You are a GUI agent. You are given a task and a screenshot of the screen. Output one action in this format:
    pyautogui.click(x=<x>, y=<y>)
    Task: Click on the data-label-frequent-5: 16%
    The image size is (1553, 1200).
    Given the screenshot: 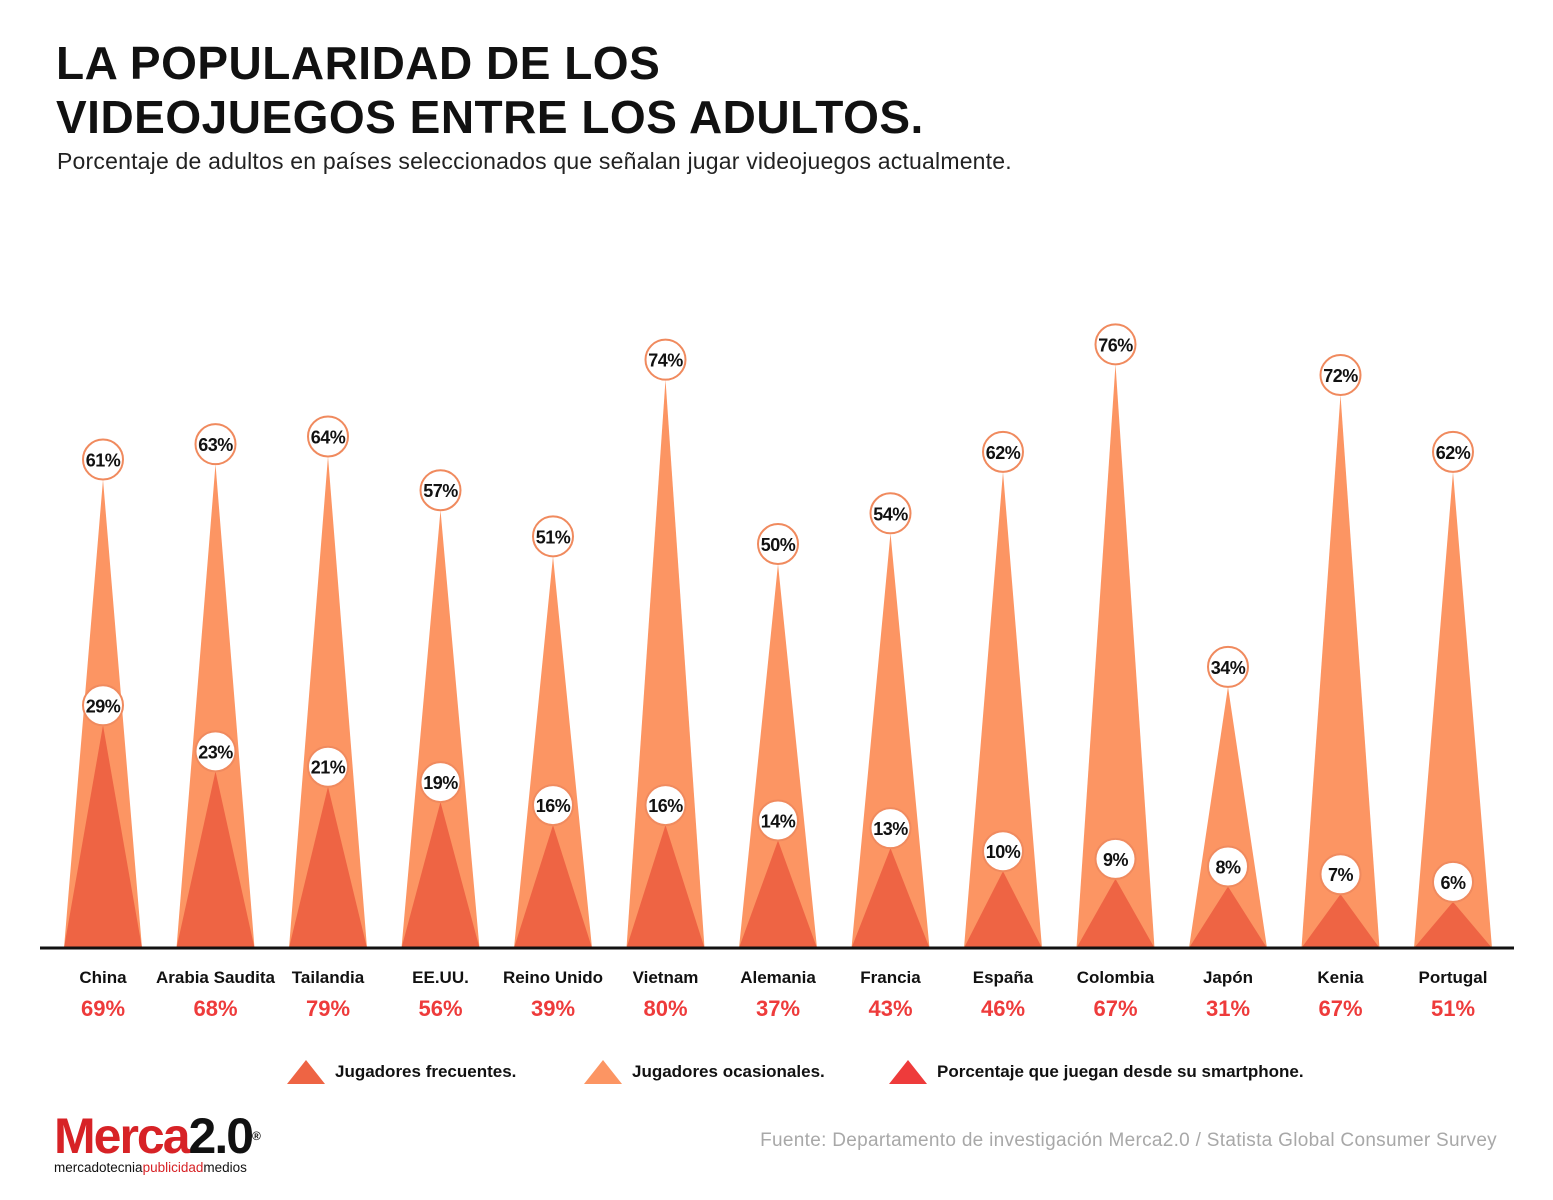 What is the action you would take?
    pyautogui.click(x=665, y=806)
    